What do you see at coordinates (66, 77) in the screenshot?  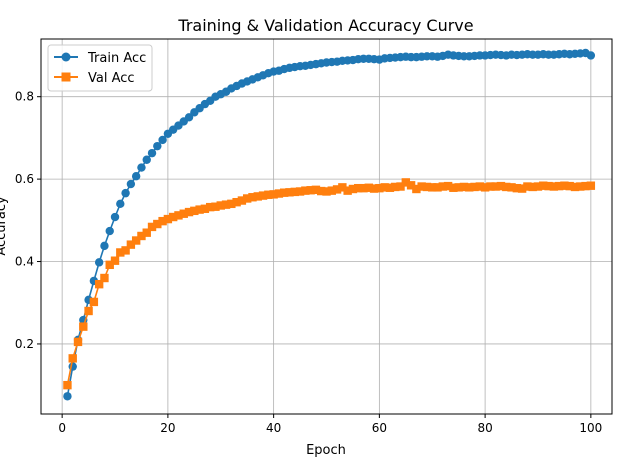 I see `legend-val-marker` at bounding box center [66, 77].